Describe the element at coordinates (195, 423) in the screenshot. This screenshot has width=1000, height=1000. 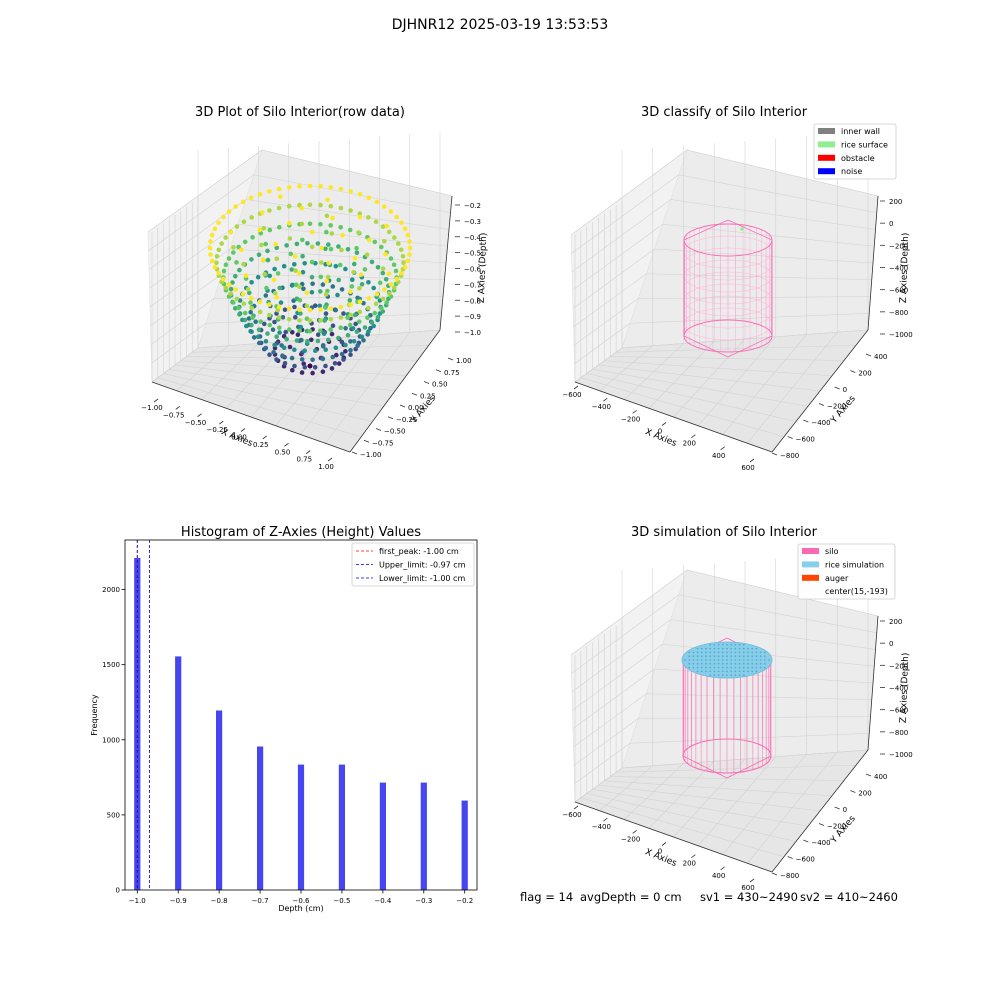
I see `x-tick-label: −0.50` at that location.